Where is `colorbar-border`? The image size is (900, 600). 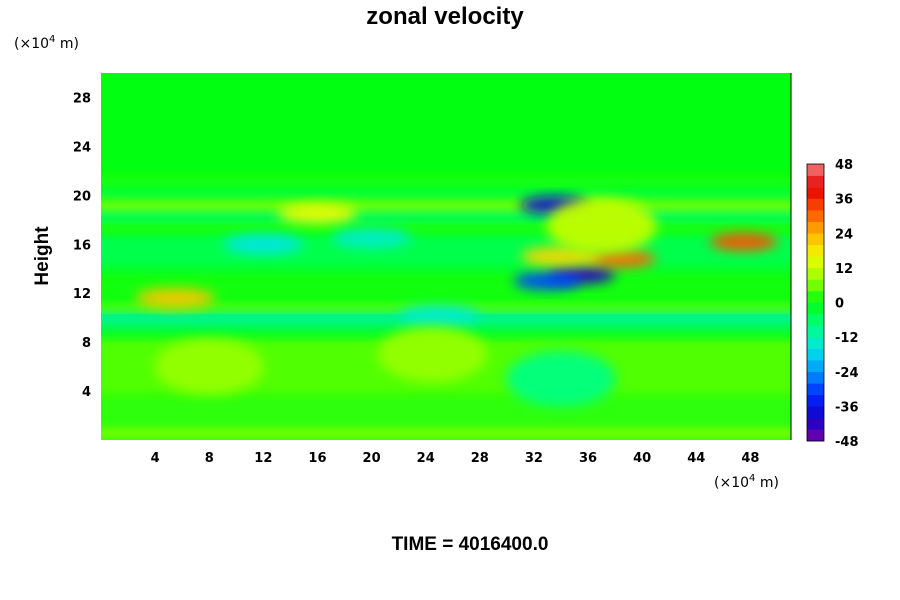 colorbar-border is located at coordinates (815, 302).